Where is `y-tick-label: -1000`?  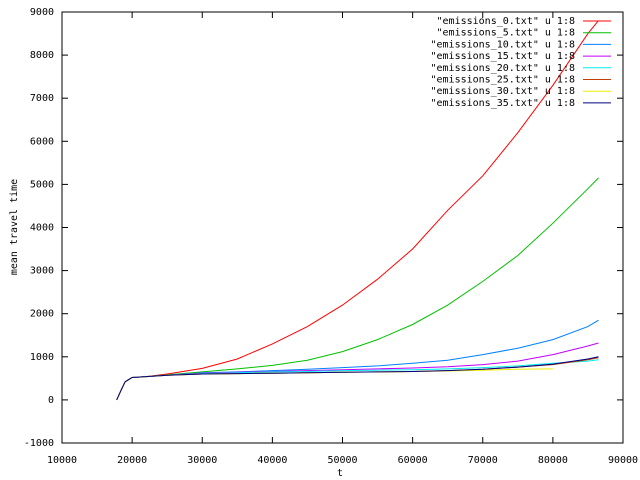 y-tick-label: -1000 is located at coordinates (39, 443).